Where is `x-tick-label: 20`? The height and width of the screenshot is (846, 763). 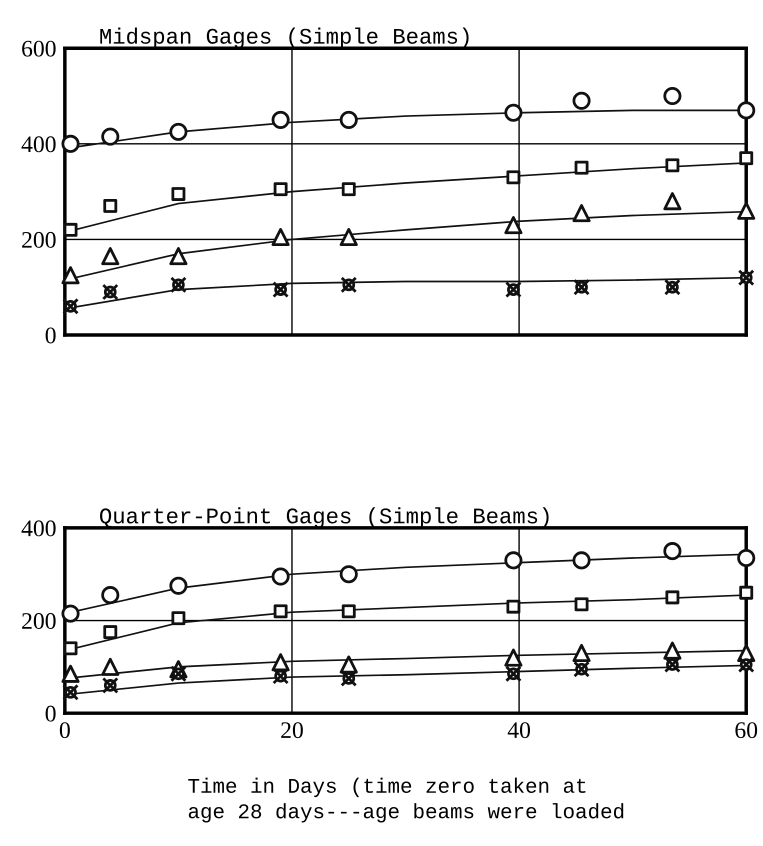
x-tick-label: 20 is located at coordinates (292, 730).